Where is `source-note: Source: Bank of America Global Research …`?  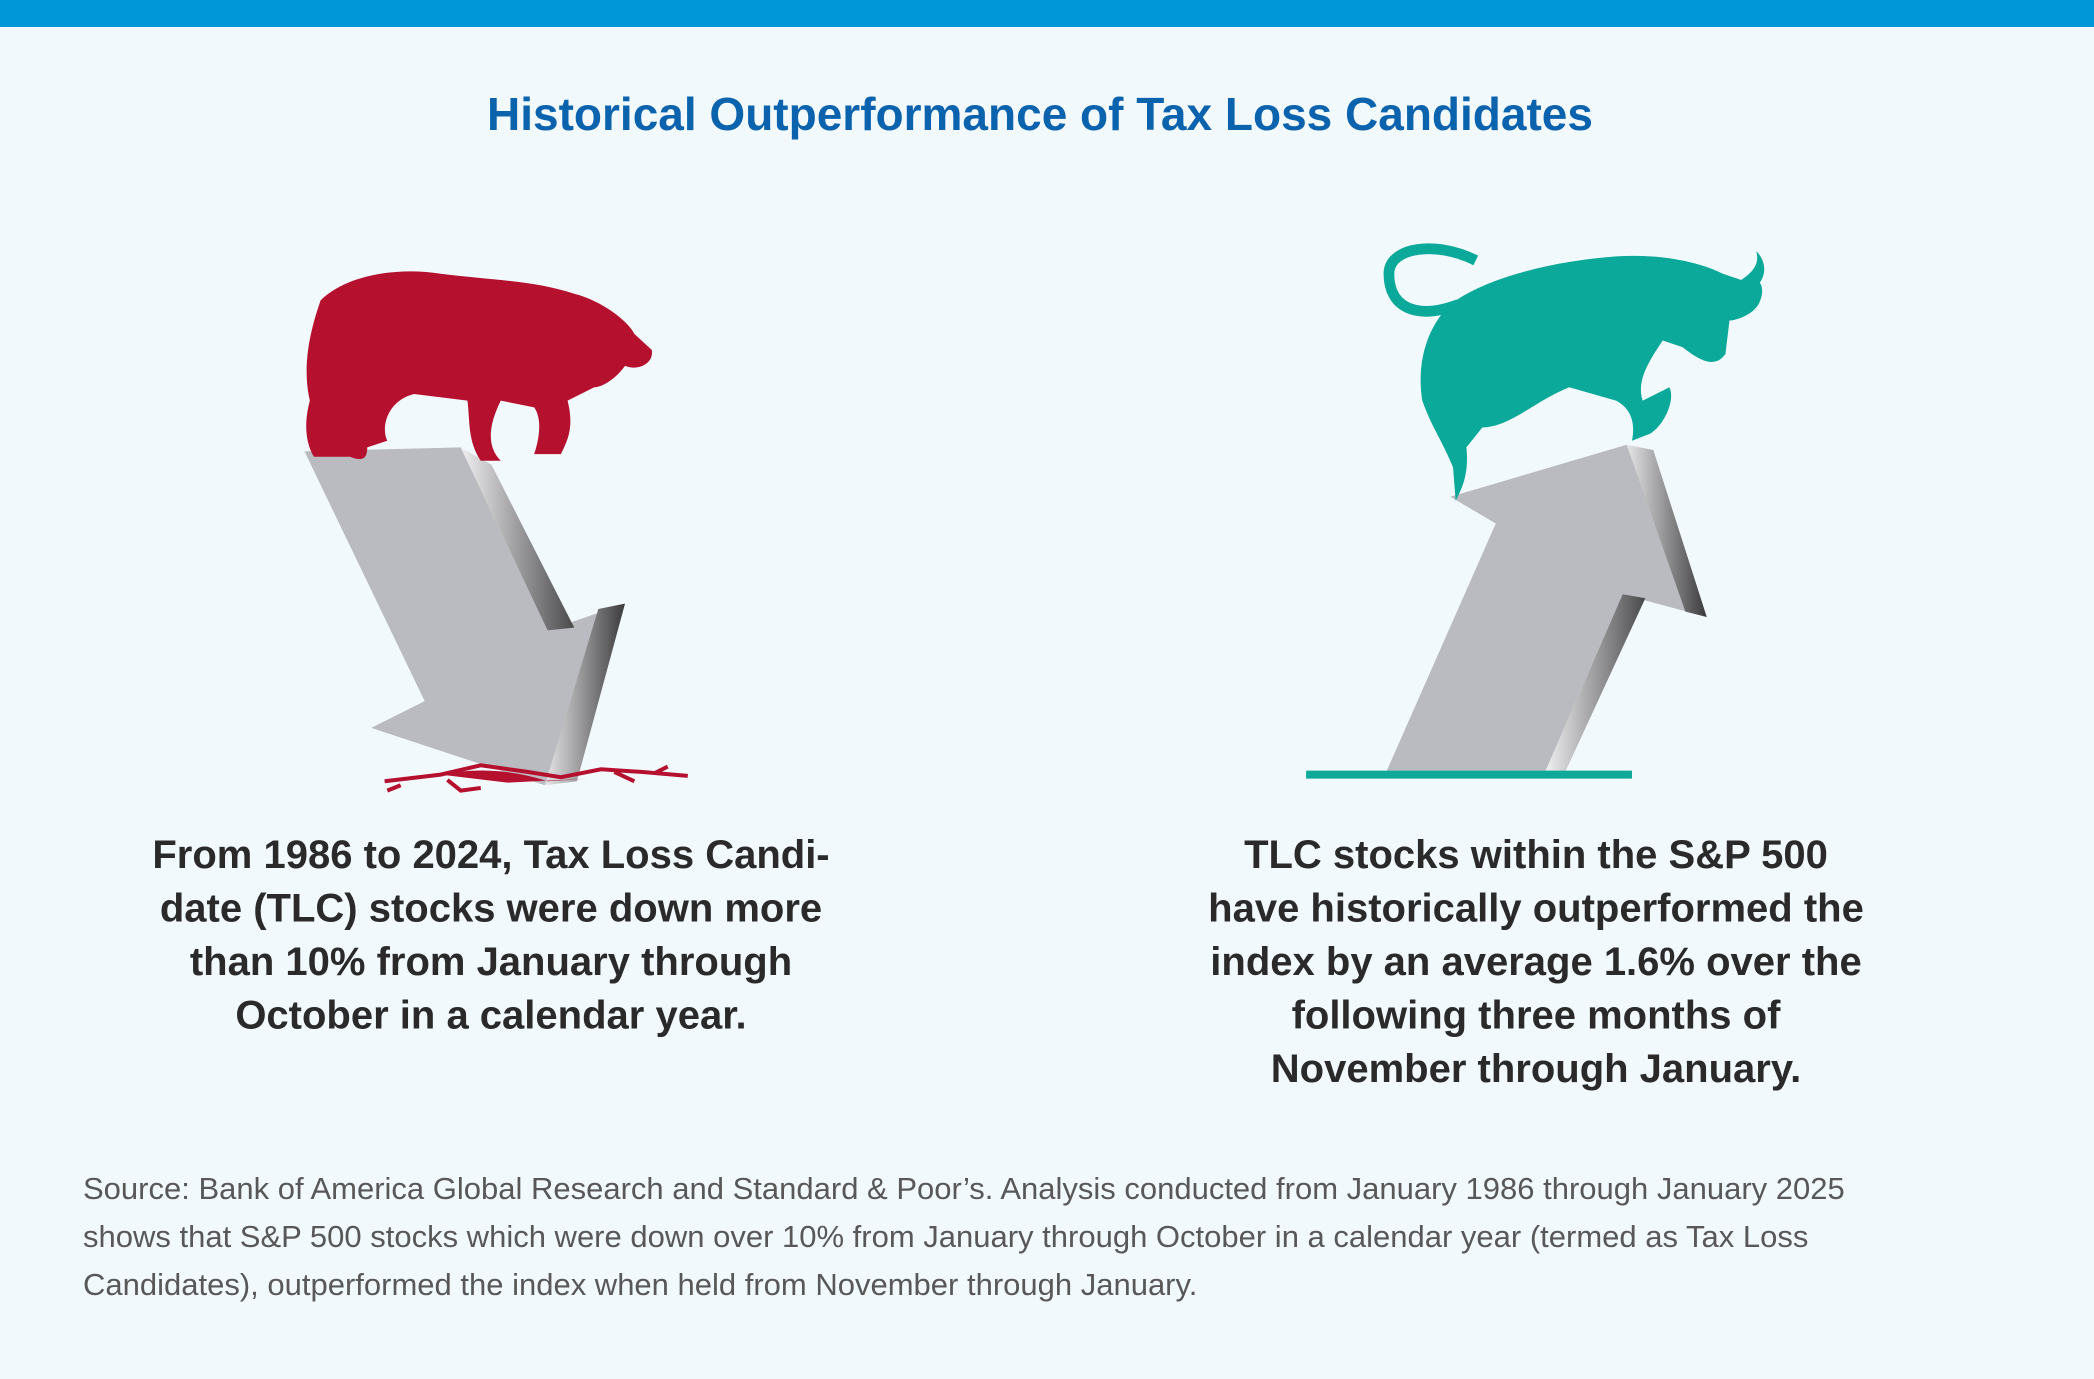
source-note: Source: Bank of America Global Research … is located at coordinates (964, 1236).